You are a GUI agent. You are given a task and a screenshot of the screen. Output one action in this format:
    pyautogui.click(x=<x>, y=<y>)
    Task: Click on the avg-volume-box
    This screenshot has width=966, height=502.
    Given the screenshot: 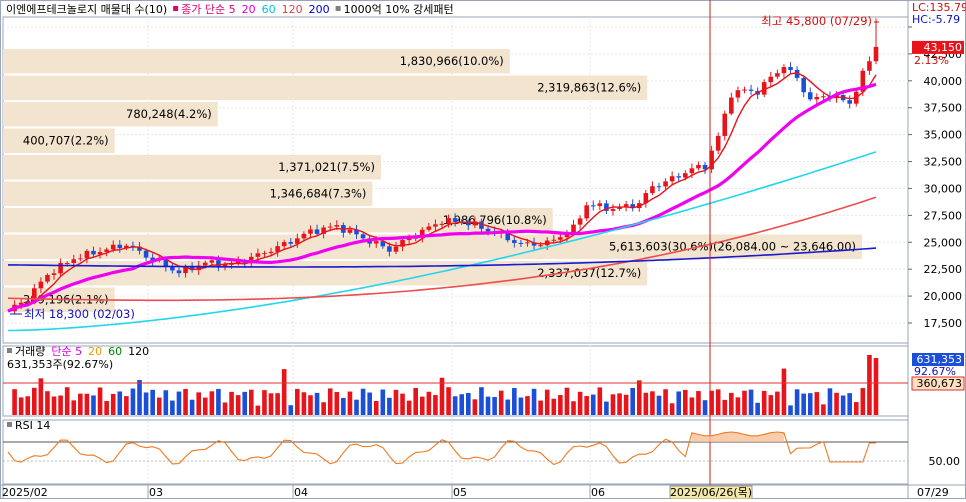 What is the action you would take?
    pyautogui.click(x=938, y=383)
    